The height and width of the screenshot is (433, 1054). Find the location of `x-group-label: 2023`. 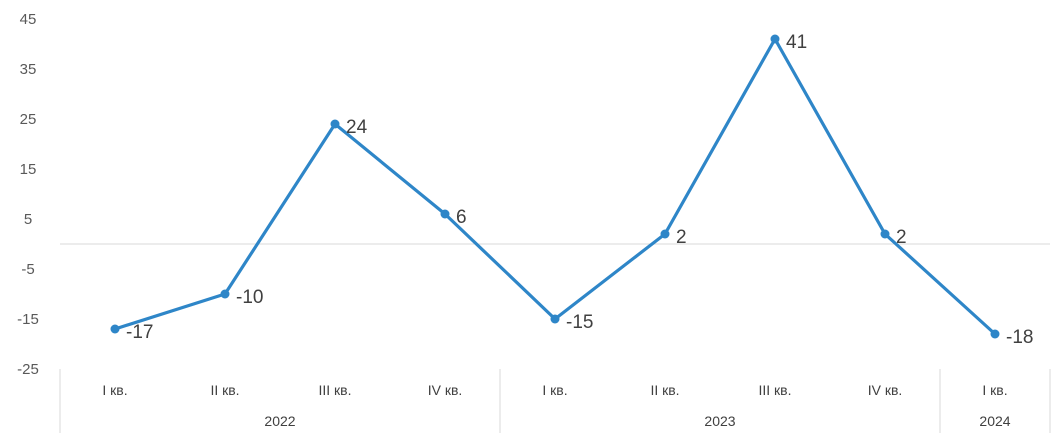

x-group-label: 2023 is located at coordinates (719, 421).